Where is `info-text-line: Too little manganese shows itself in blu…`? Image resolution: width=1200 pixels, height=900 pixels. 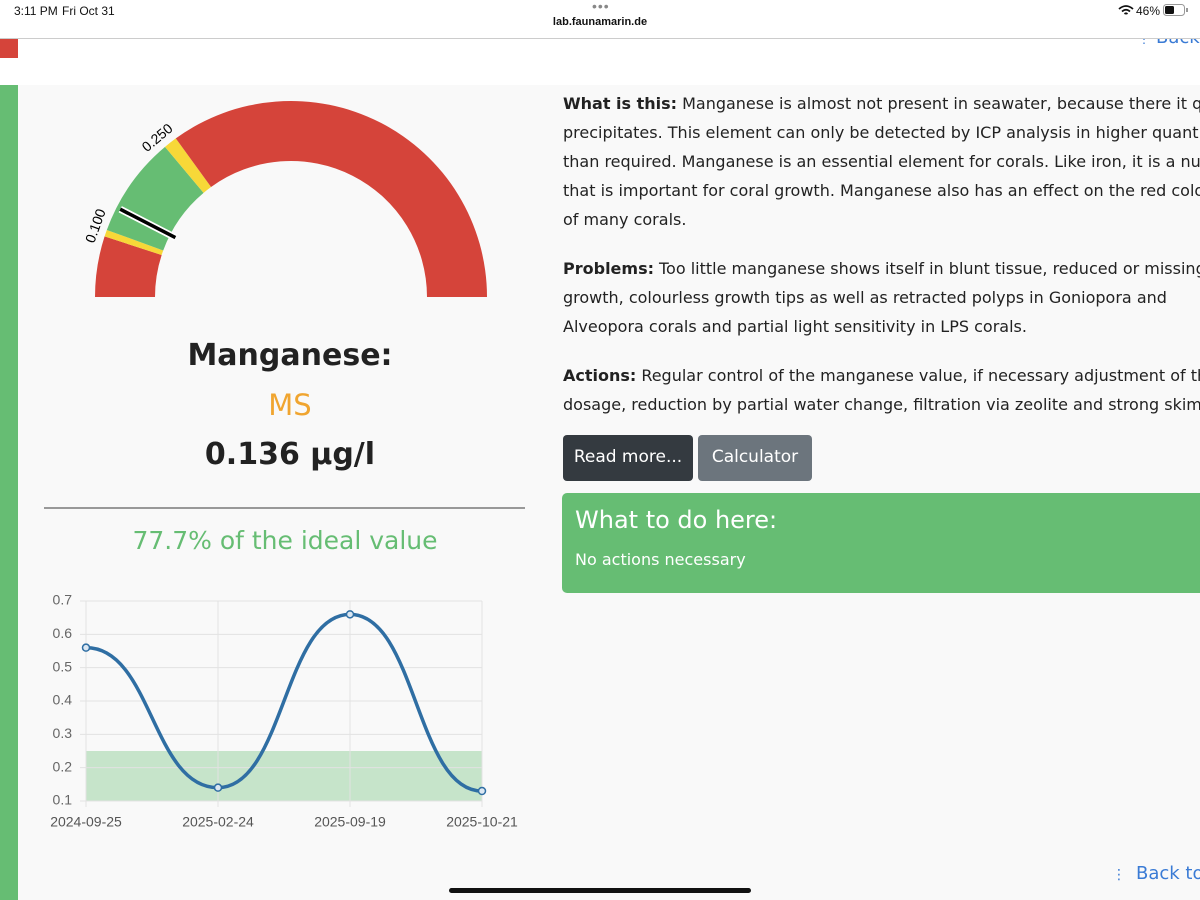 info-text-line: Too little manganese shows itself in blu… is located at coordinates (929, 268).